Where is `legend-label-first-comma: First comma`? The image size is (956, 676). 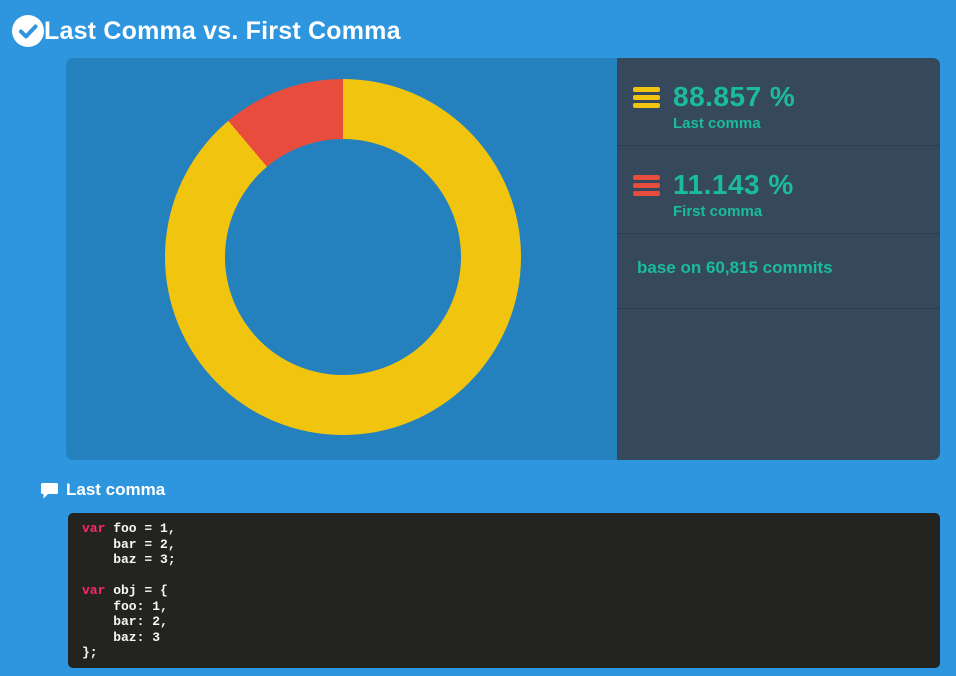 legend-label-first-comma: First comma is located at coordinates (718, 211).